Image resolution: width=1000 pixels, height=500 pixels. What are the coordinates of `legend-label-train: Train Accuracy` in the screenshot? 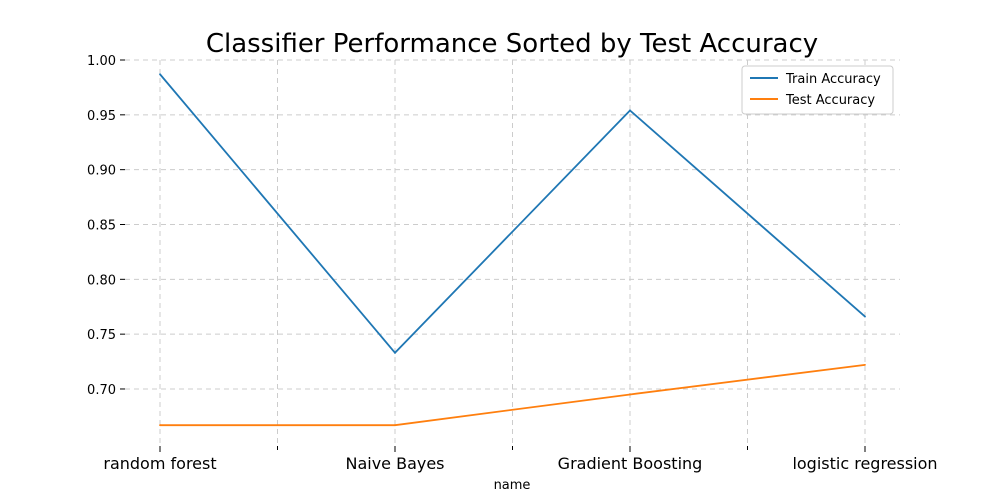 It's located at (833, 79).